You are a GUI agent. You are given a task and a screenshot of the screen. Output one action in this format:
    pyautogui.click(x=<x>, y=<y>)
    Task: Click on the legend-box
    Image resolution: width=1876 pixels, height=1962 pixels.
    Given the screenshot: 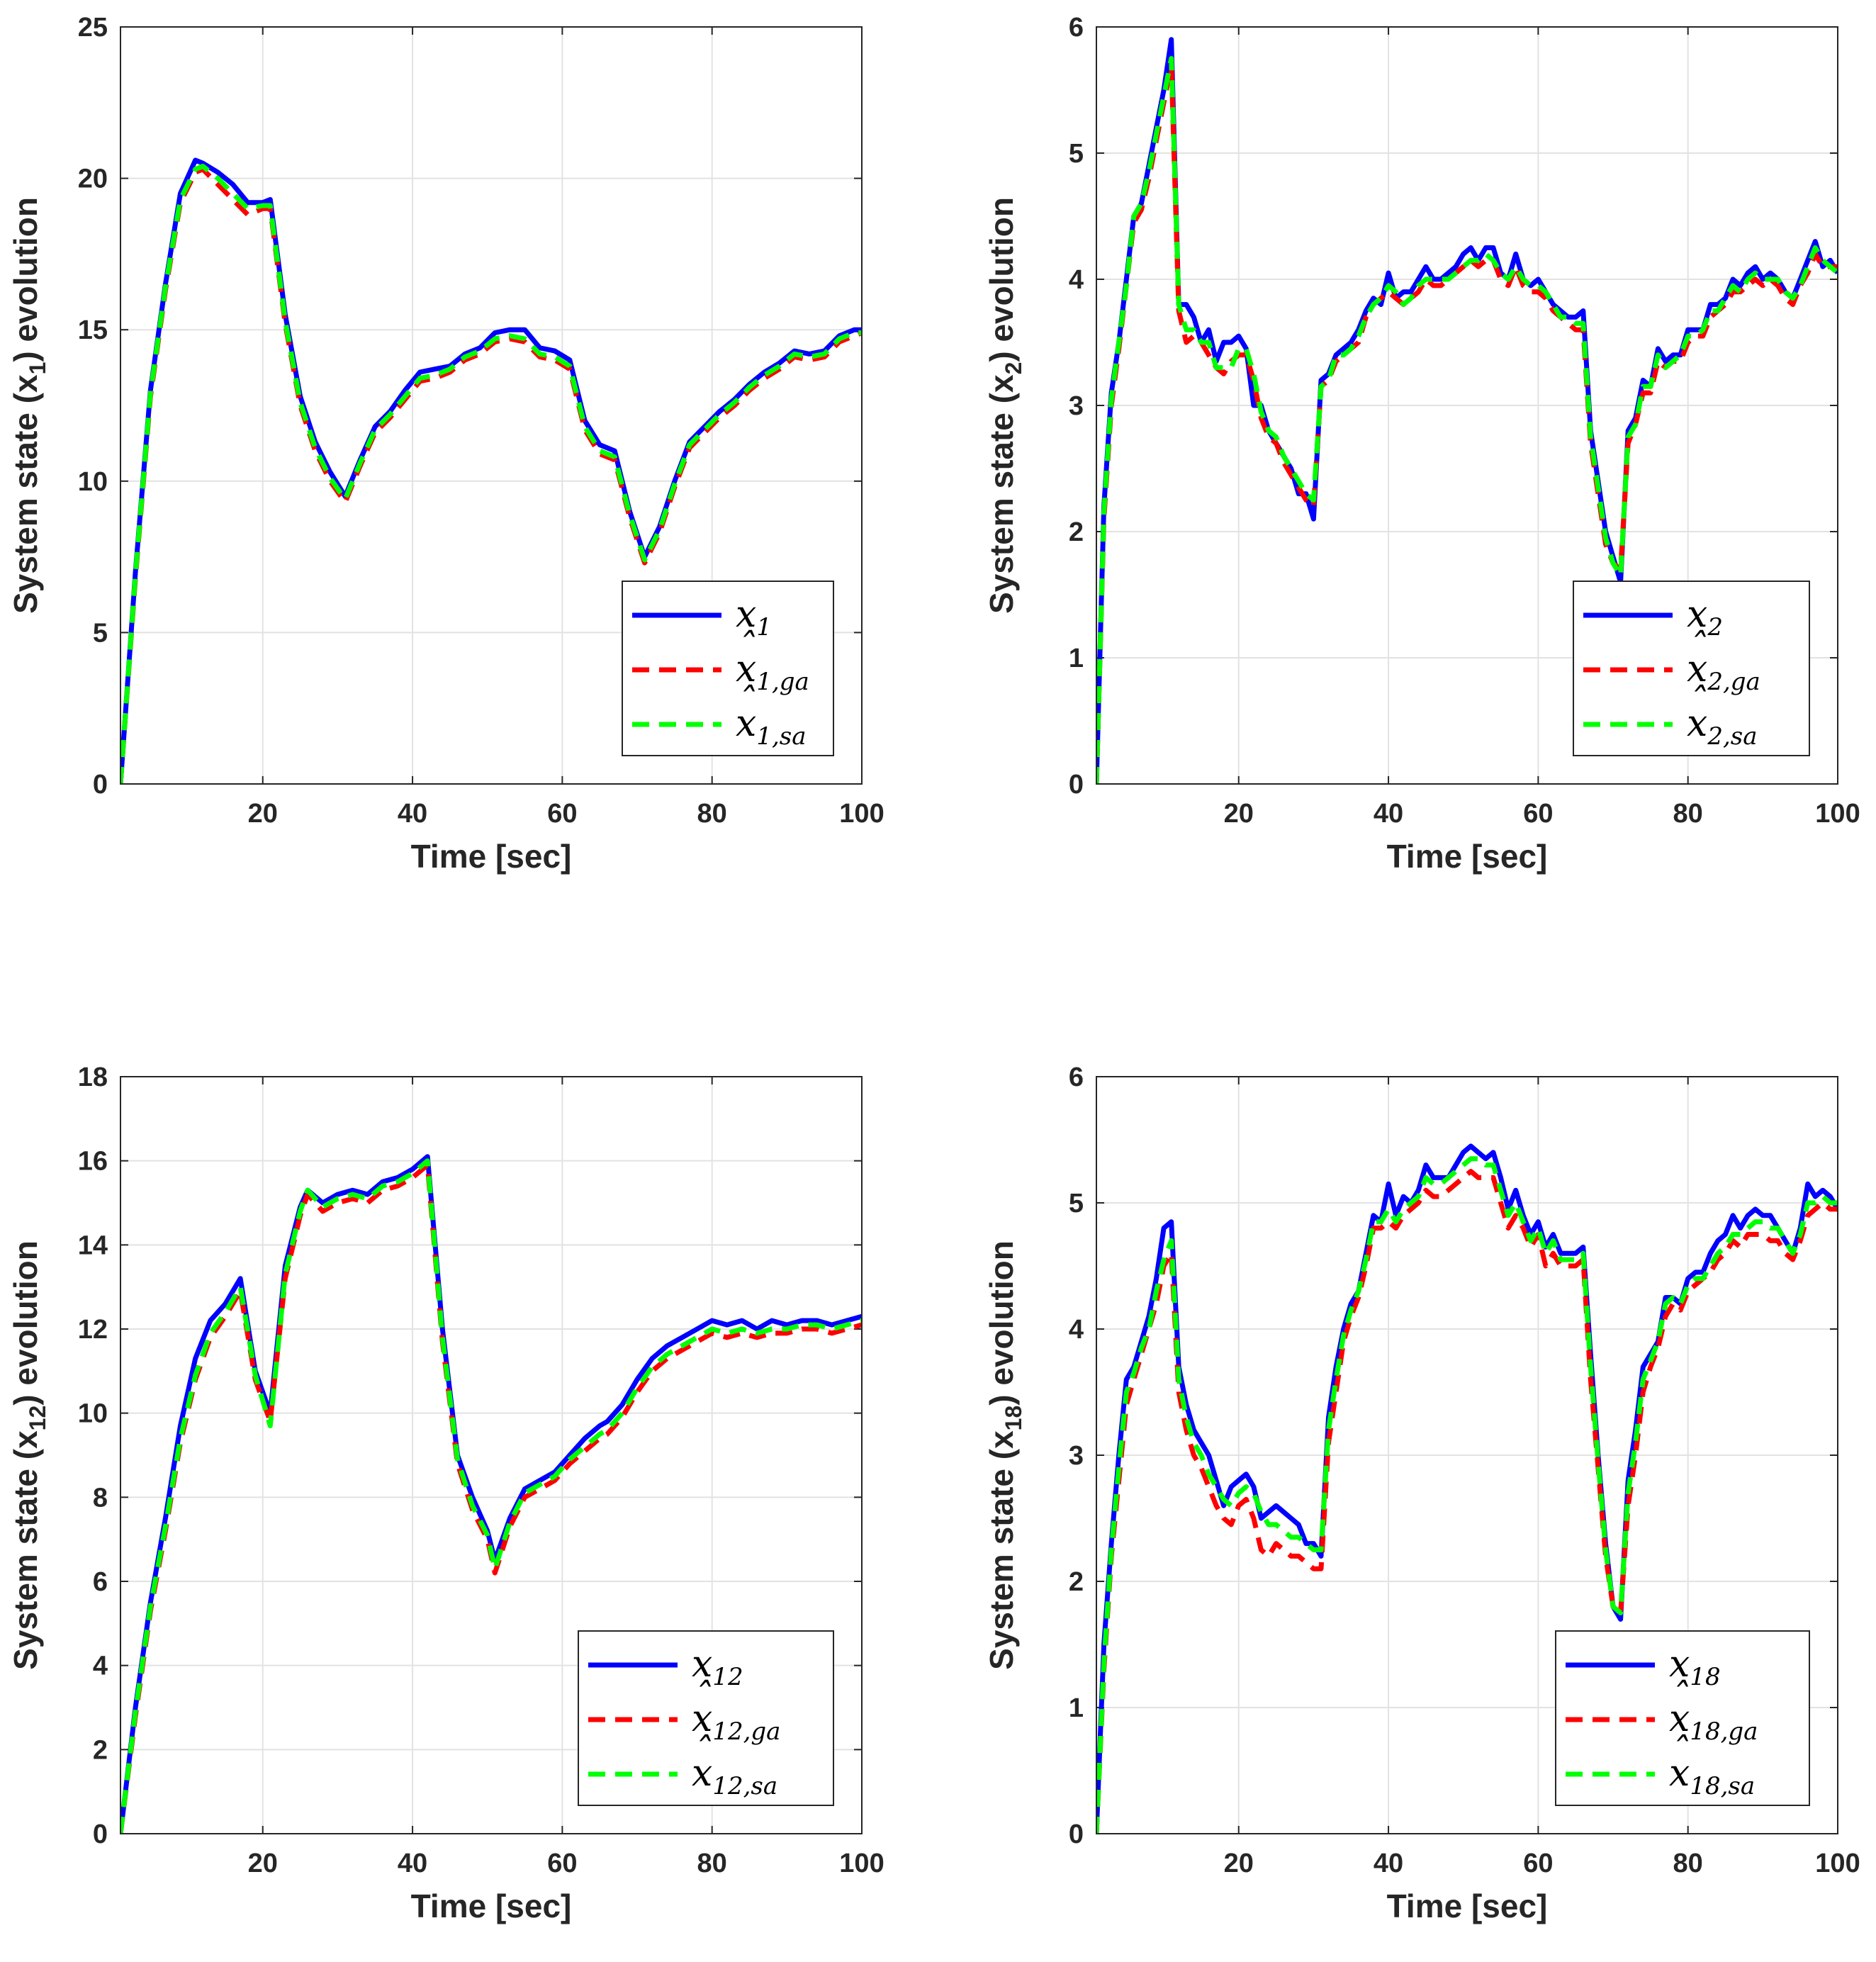 What is the action you would take?
    pyautogui.click(x=728, y=668)
    